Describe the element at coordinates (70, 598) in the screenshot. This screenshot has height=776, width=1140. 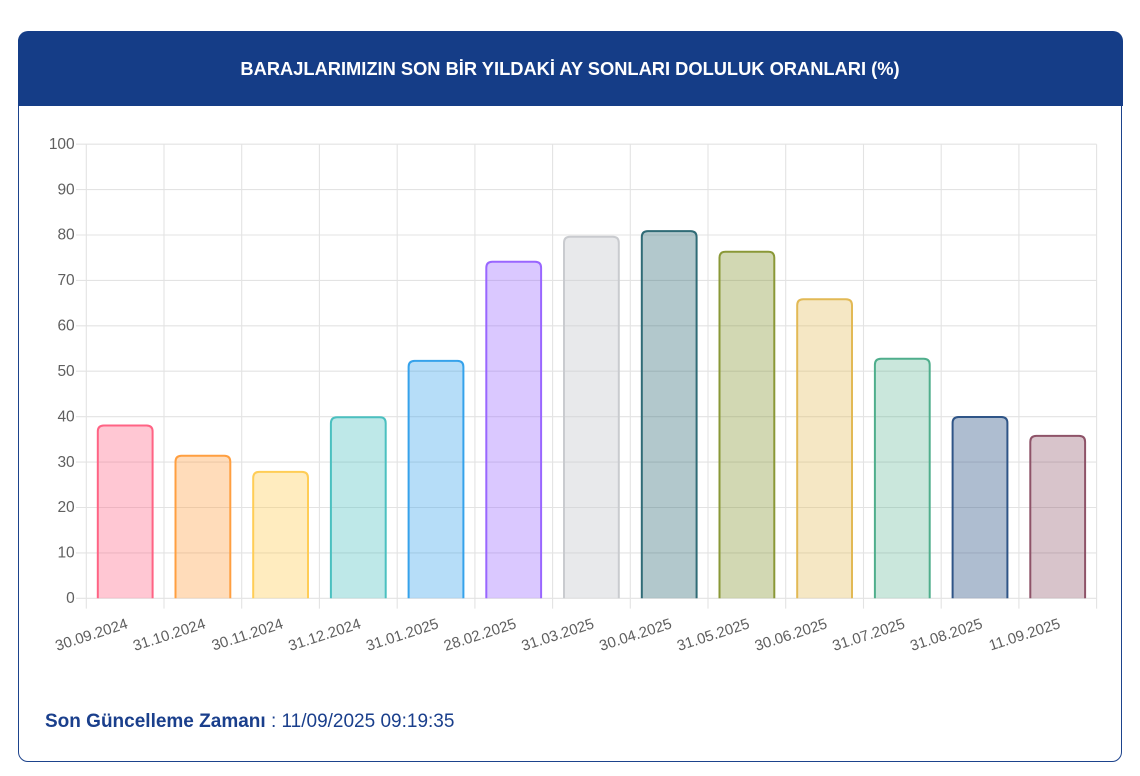
I see `svg-text: 0` at that location.